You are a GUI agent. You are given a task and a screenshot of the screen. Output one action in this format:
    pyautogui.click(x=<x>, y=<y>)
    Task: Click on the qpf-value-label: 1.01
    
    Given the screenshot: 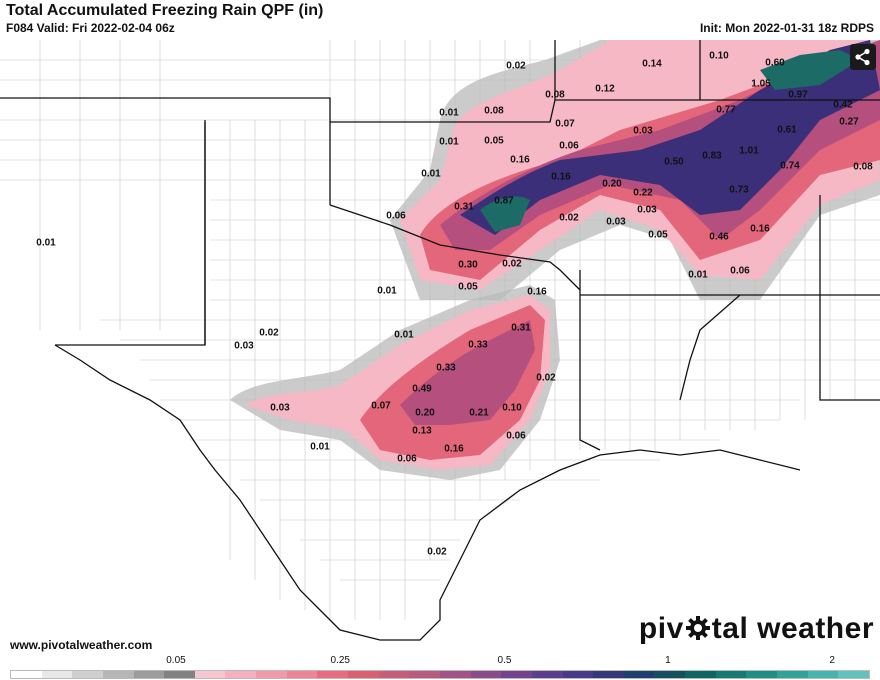 What is the action you would take?
    pyautogui.click(x=749, y=151)
    